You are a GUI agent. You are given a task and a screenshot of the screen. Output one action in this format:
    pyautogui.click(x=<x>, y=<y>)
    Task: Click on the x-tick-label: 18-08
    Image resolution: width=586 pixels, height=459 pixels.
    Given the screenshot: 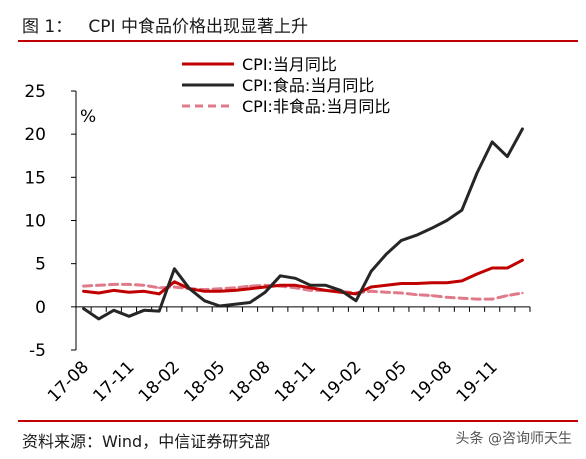 What is the action you would take?
    pyautogui.click(x=250, y=381)
    